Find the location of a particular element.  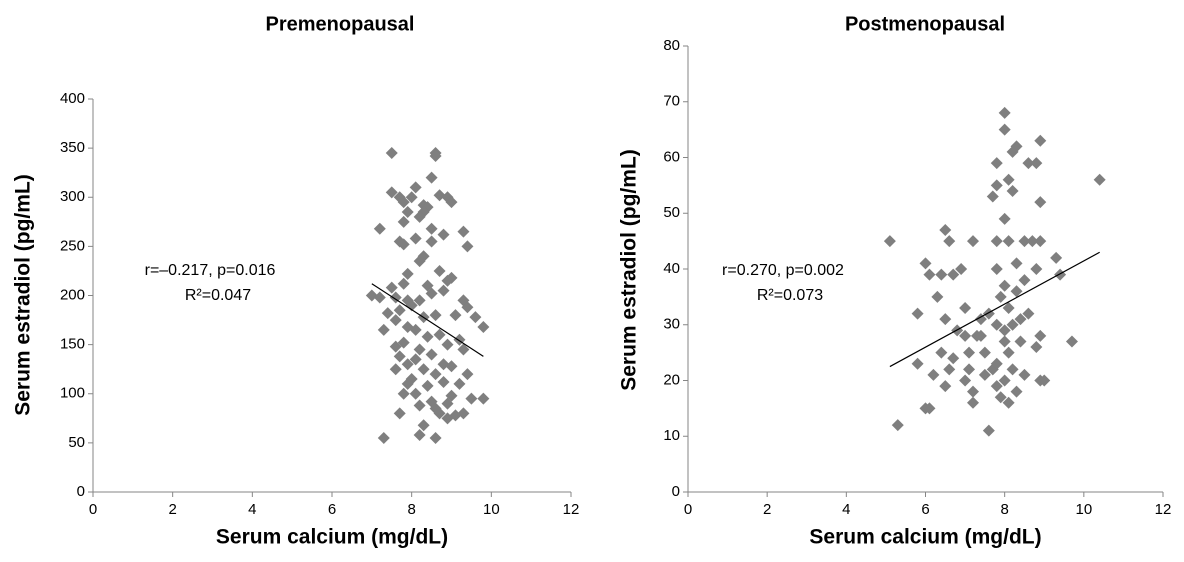

x-axis-label: Serum calcium (mg/dL) is located at coordinates (332, 537).